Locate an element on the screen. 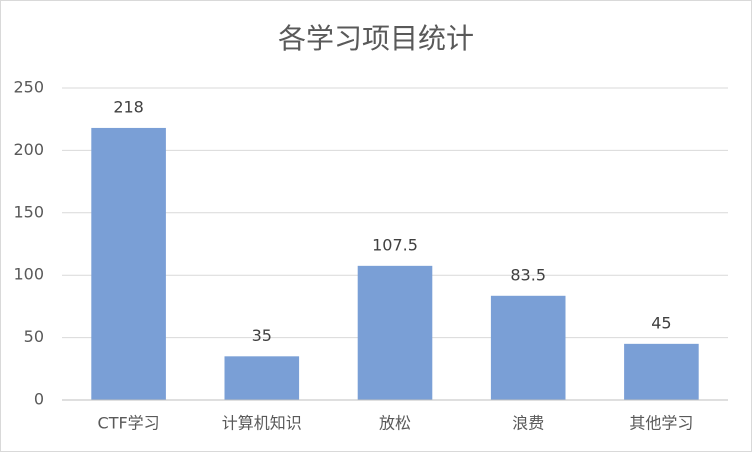 The width and height of the screenshot is (752, 452). data-label: 218 is located at coordinates (128, 106).